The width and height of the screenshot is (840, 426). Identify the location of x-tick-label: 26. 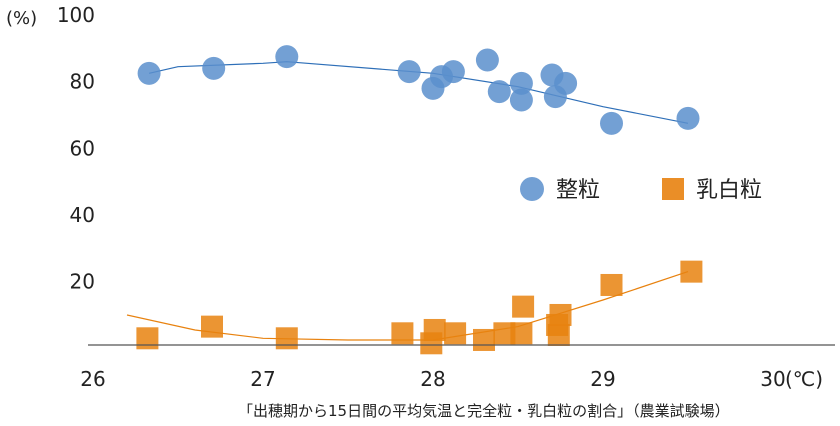
(92, 379).